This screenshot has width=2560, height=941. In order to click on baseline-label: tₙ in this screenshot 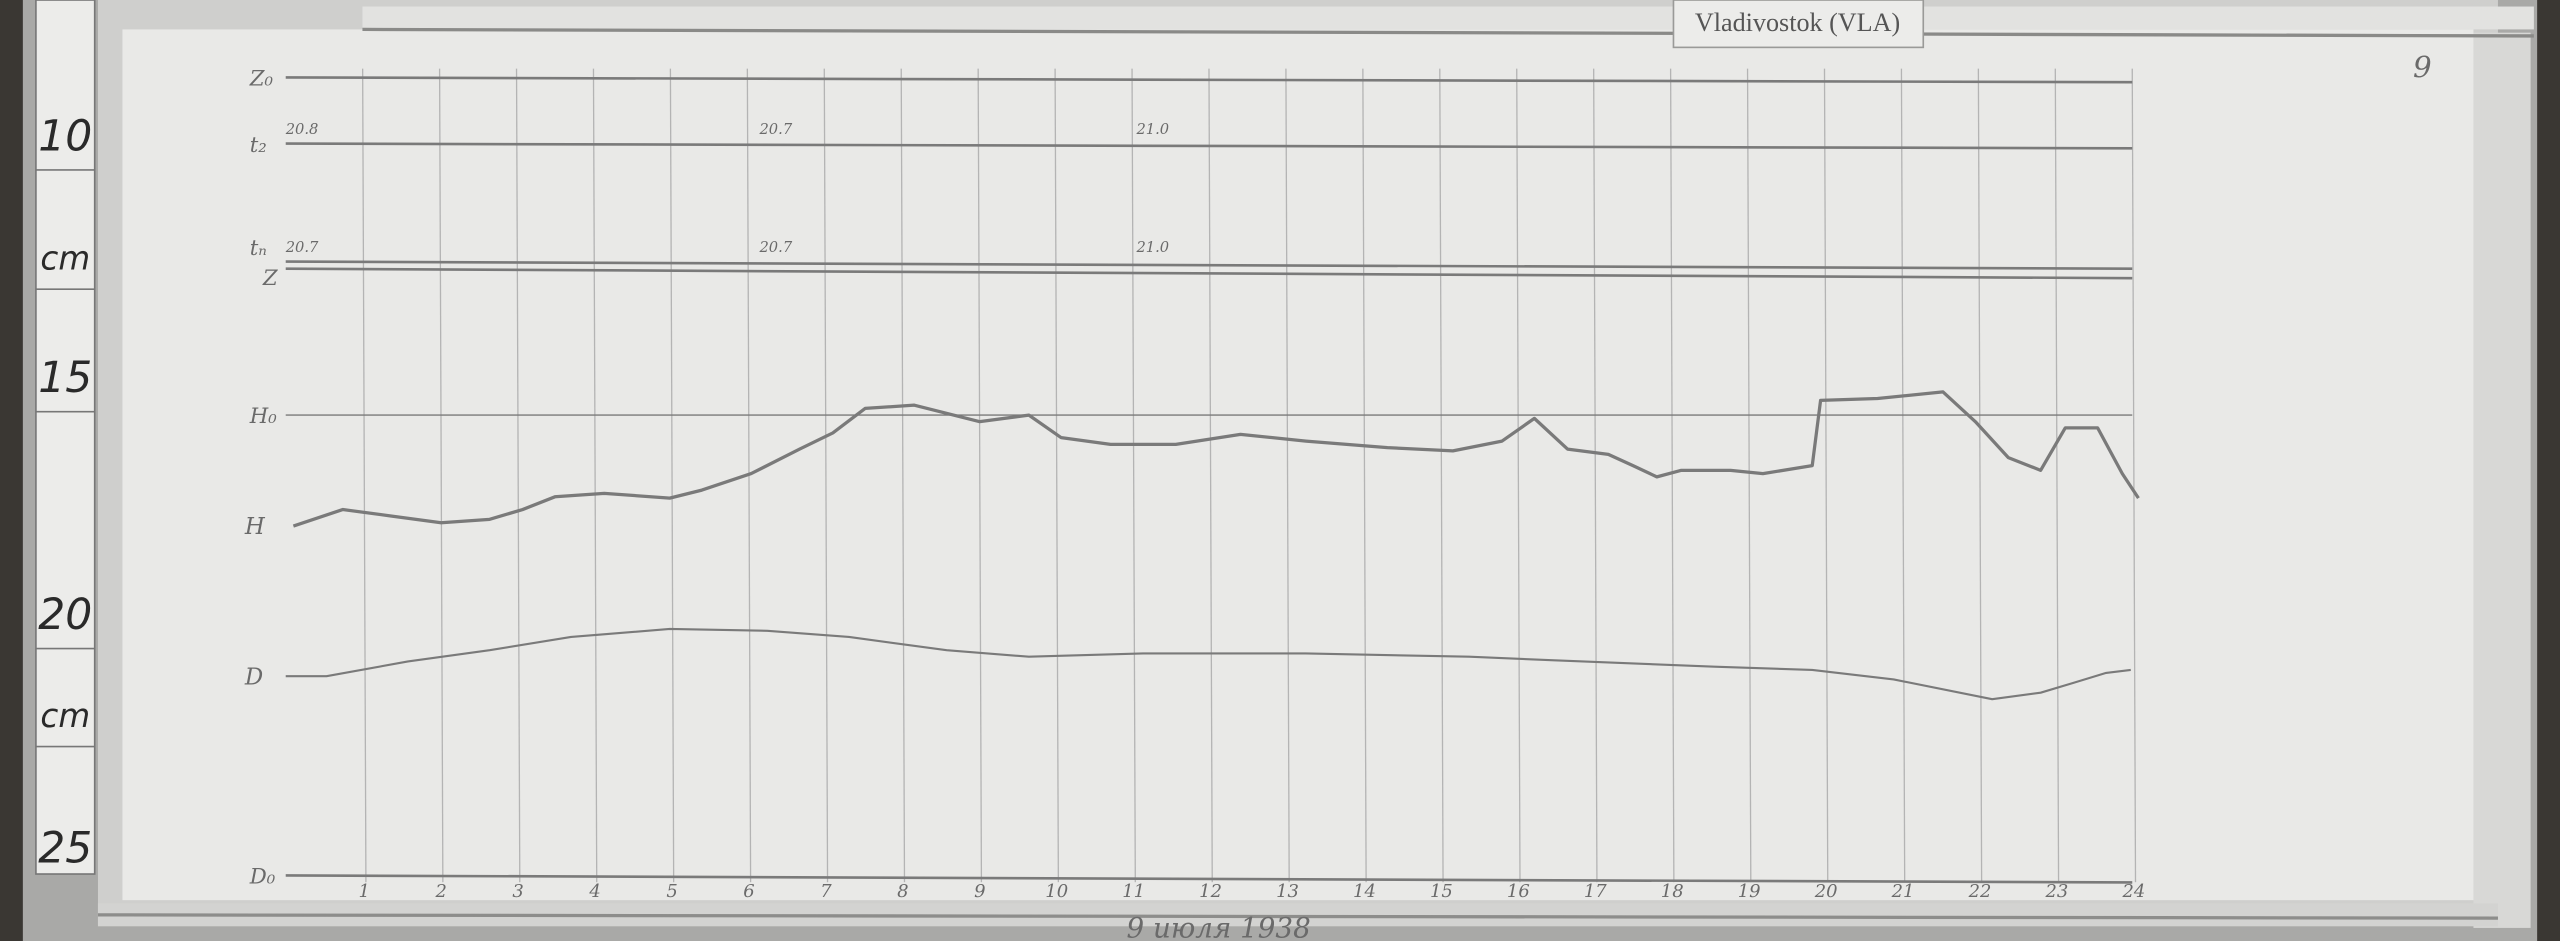, I will do `click(258, 248)`.